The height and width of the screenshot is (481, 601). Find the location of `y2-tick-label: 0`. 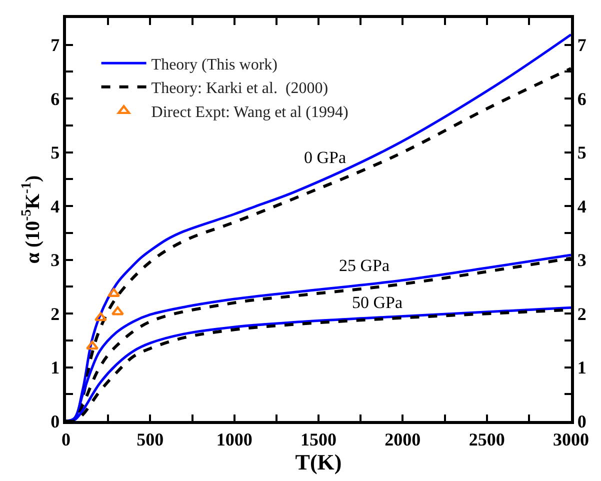

y2-tick-label: 0 is located at coordinates (581, 421).